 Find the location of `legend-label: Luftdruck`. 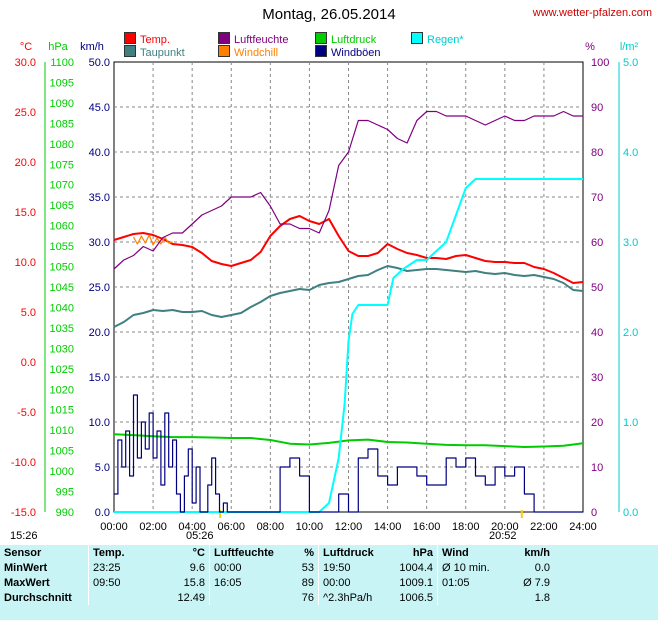

legend-label: Luftdruck is located at coordinates (354, 40).